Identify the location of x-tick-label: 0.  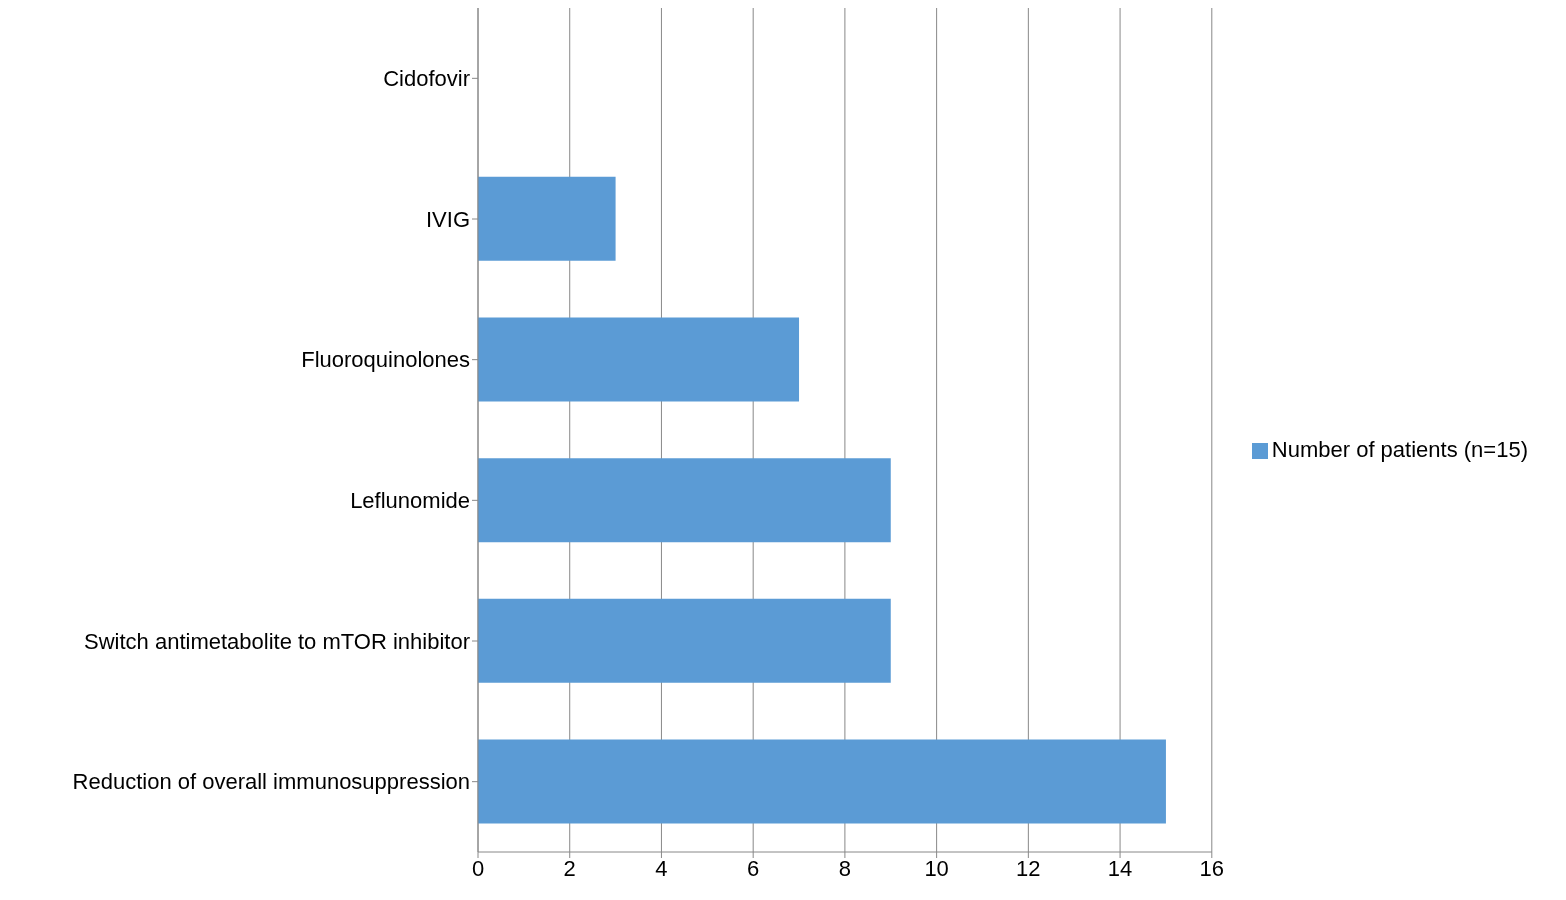
(478, 868).